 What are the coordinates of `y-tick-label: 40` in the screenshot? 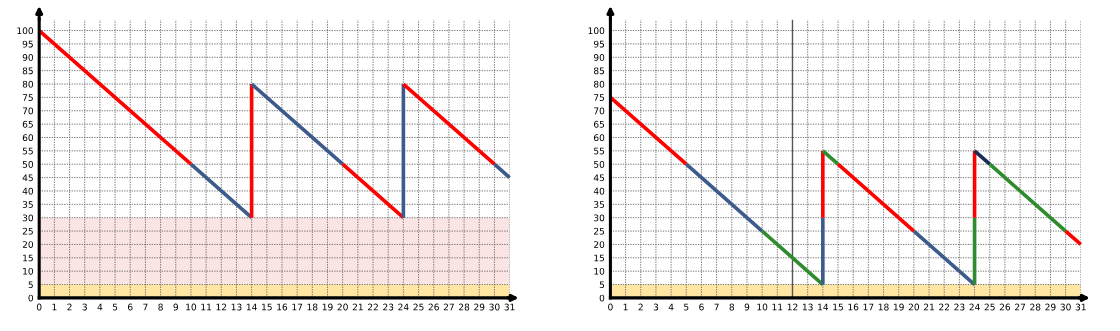 It's located at (28, 191).